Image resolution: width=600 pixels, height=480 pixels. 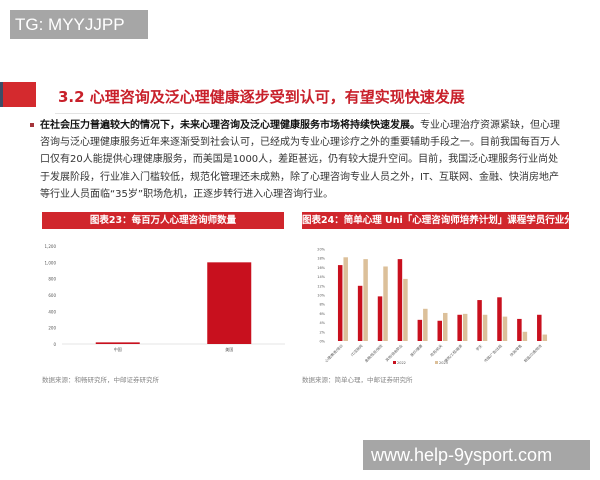 What do you see at coordinates (322, 323) in the screenshot?
I see `y-tick-label: 4%` at bounding box center [322, 323].